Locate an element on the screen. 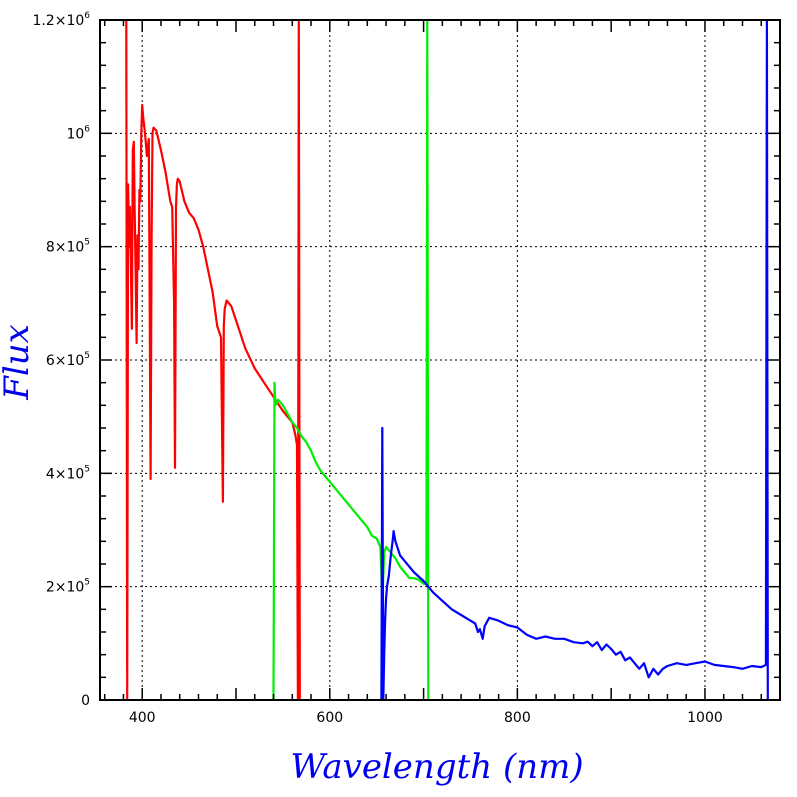  x-tick-labels: 400 600 800 1000 is located at coordinates (426, 718).